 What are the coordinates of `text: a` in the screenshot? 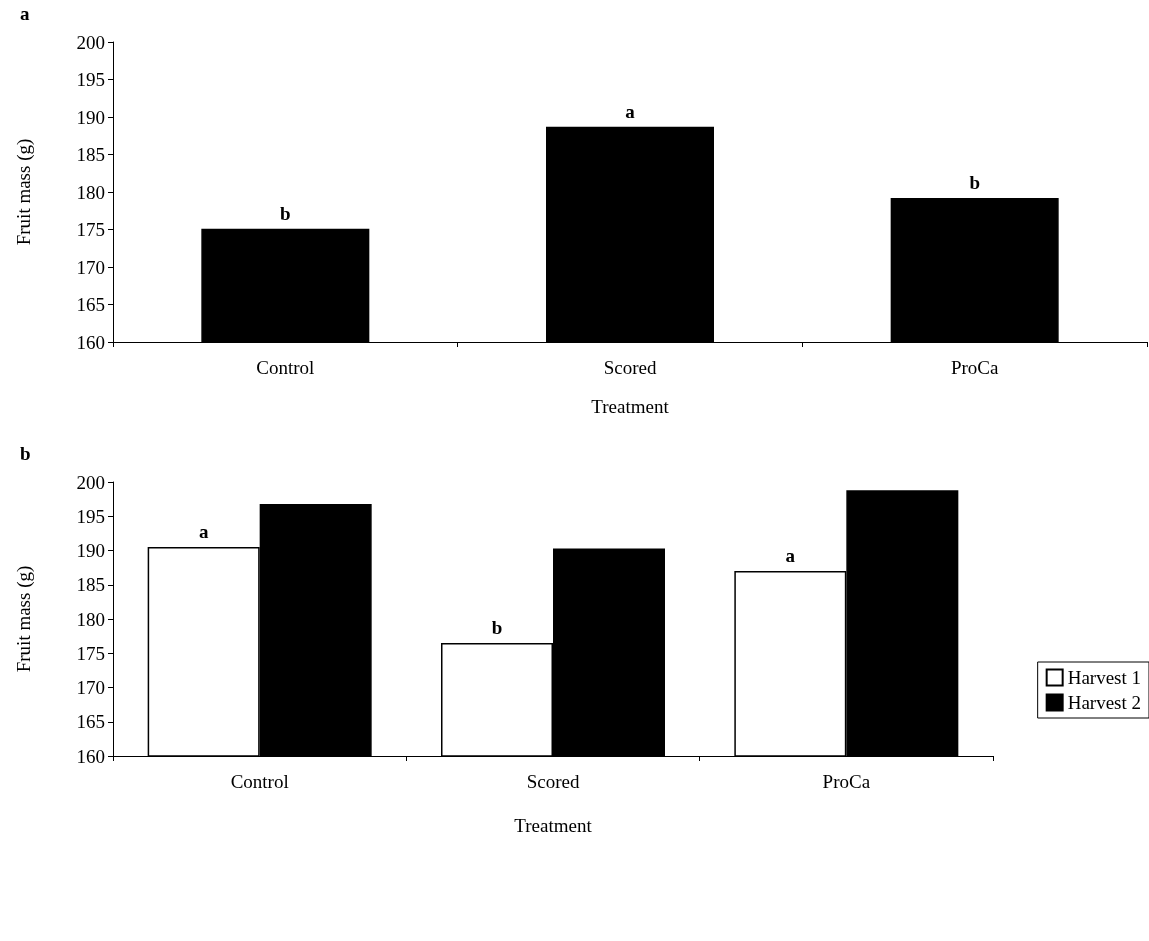 It's located at (25, 13).